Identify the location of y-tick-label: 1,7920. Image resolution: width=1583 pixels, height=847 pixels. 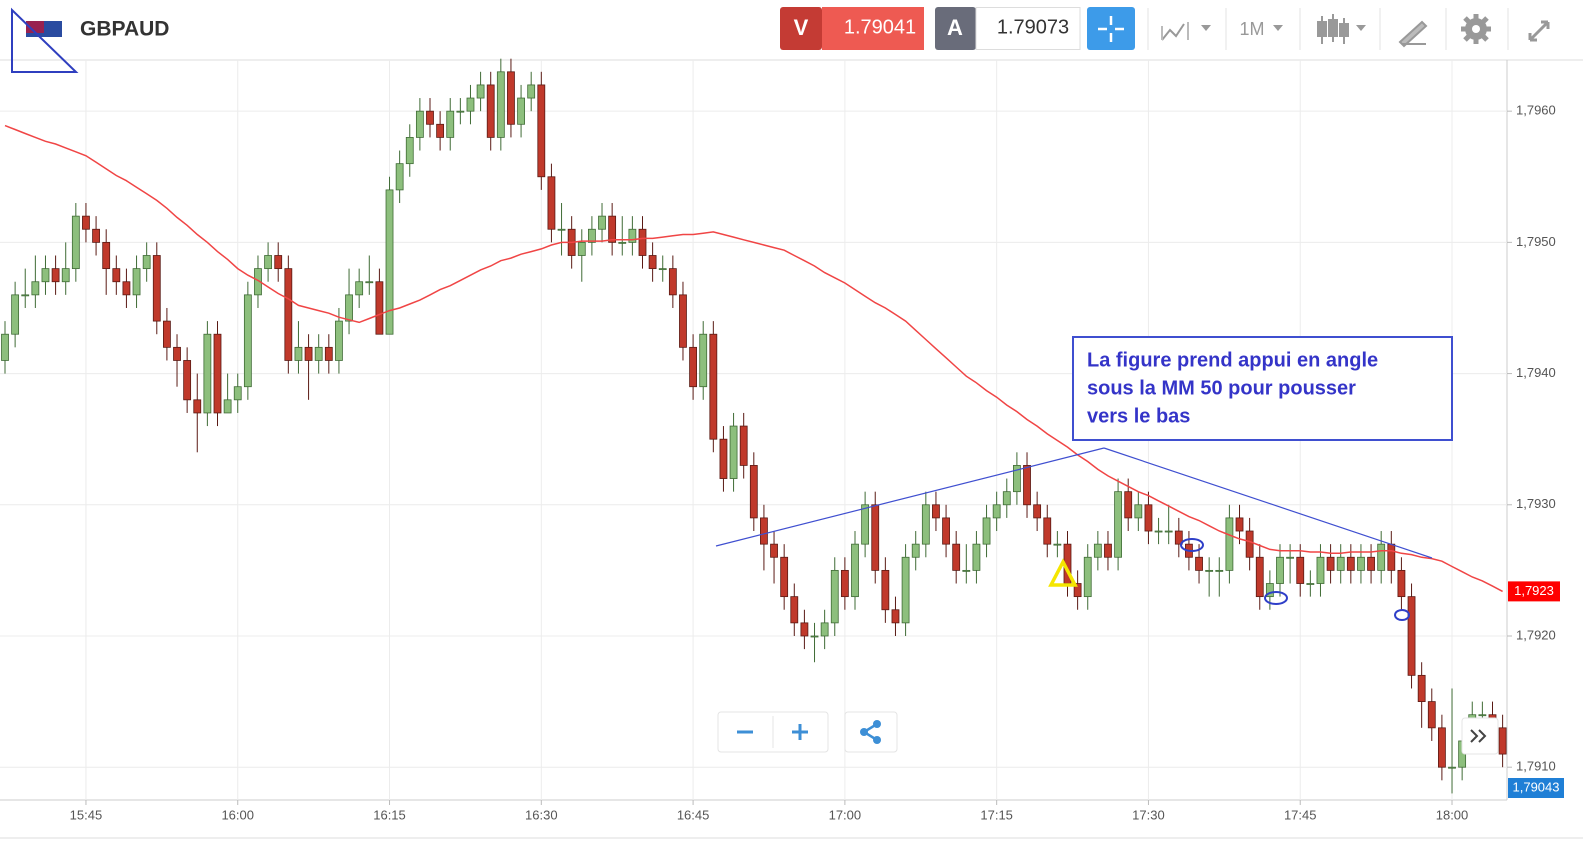
(1536, 634).